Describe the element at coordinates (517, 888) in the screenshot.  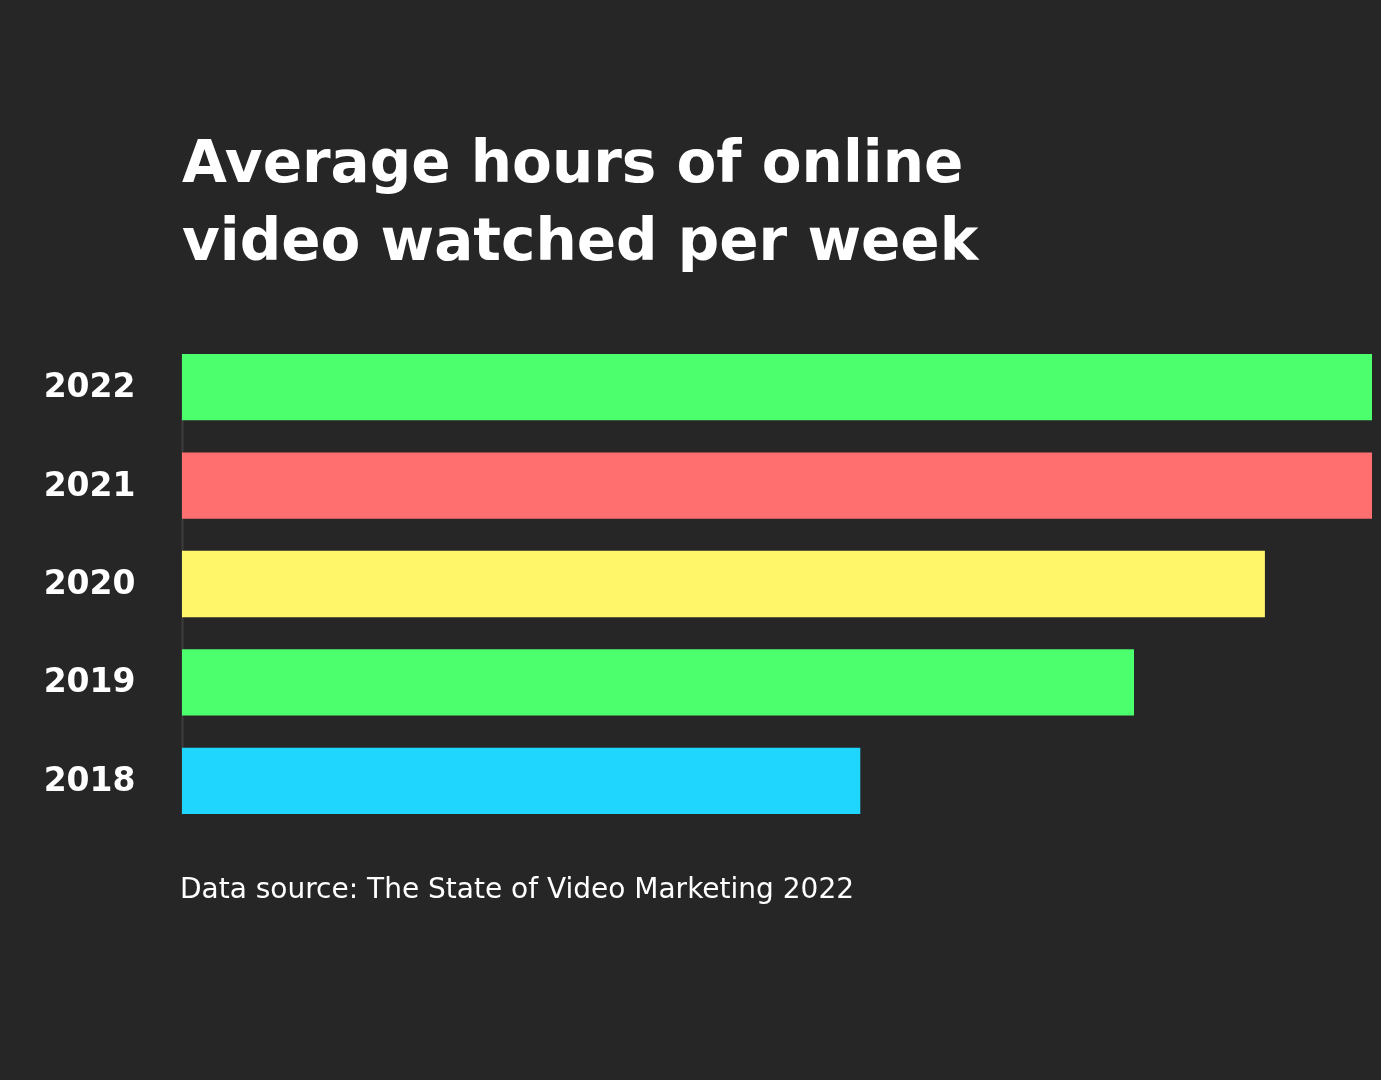
I see `source-note: Data source: The State of Video Marketing 2022` at that location.